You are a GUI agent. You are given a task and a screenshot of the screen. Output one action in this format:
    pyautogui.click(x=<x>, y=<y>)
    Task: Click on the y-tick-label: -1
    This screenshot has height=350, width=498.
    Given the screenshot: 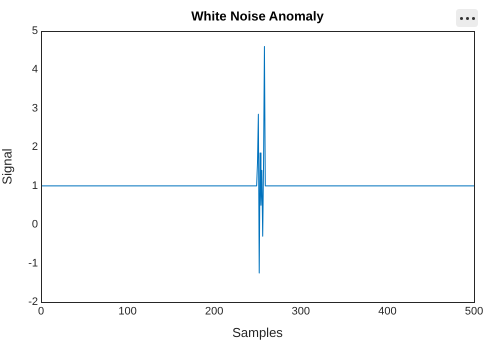 What is the action you would take?
    pyautogui.click(x=33, y=263)
    